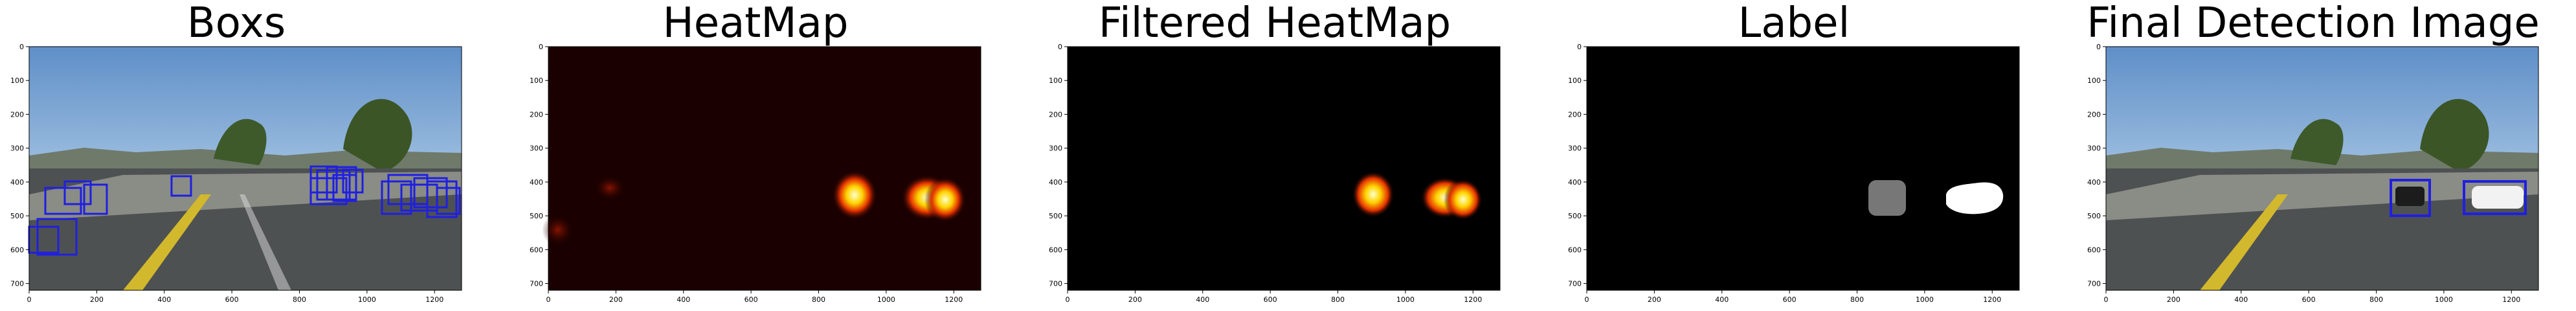  What do you see at coordinates (1794, 23) in the screenshot?
I see `panel-title: Label` at bounding box center [1794, 23].